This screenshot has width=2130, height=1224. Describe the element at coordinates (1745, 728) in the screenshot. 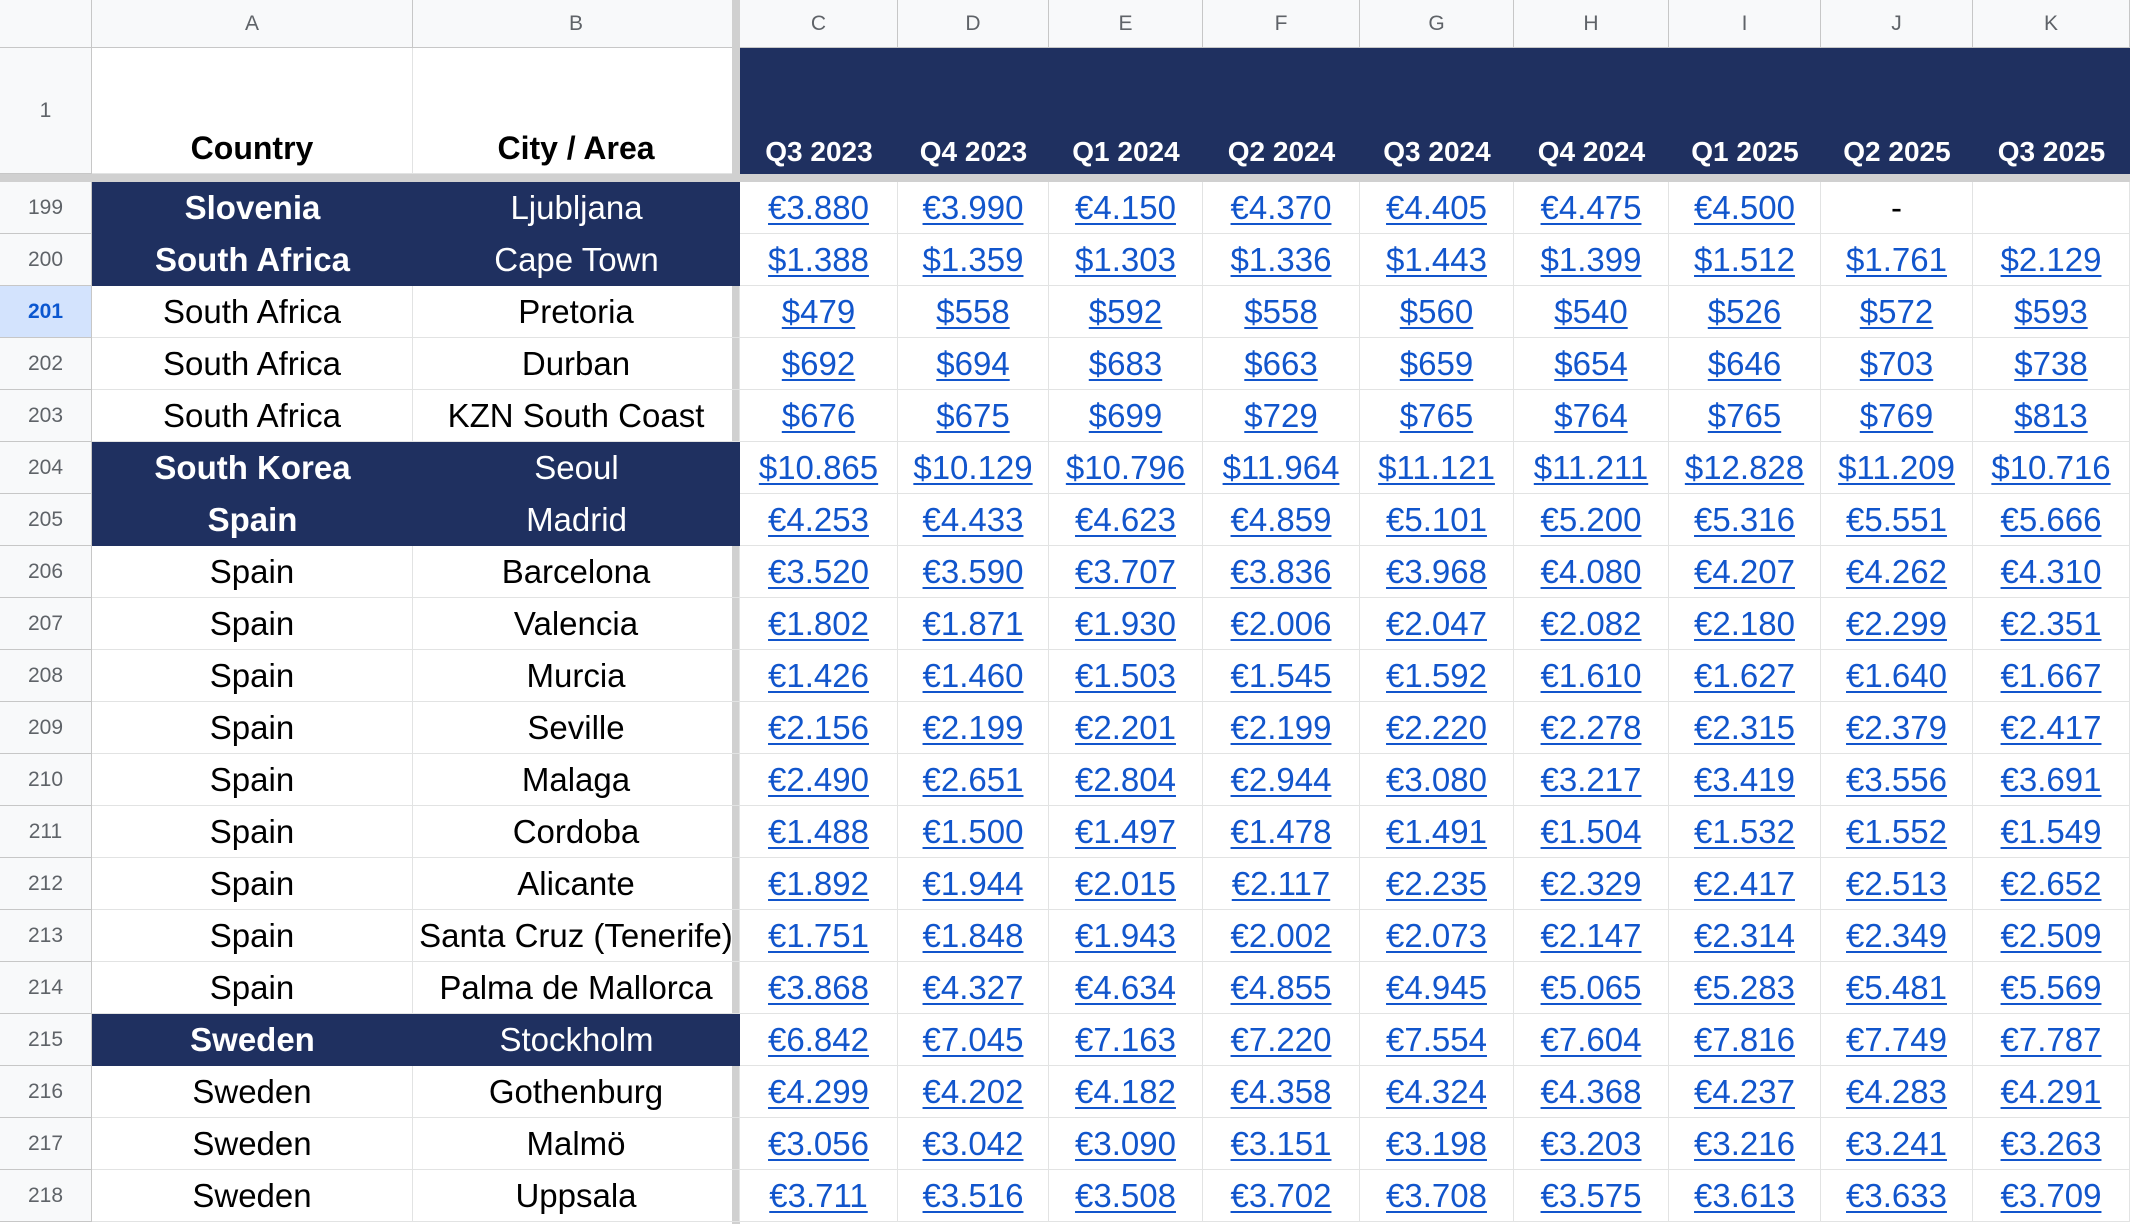

I see `price-cell: €2.315` at that location.